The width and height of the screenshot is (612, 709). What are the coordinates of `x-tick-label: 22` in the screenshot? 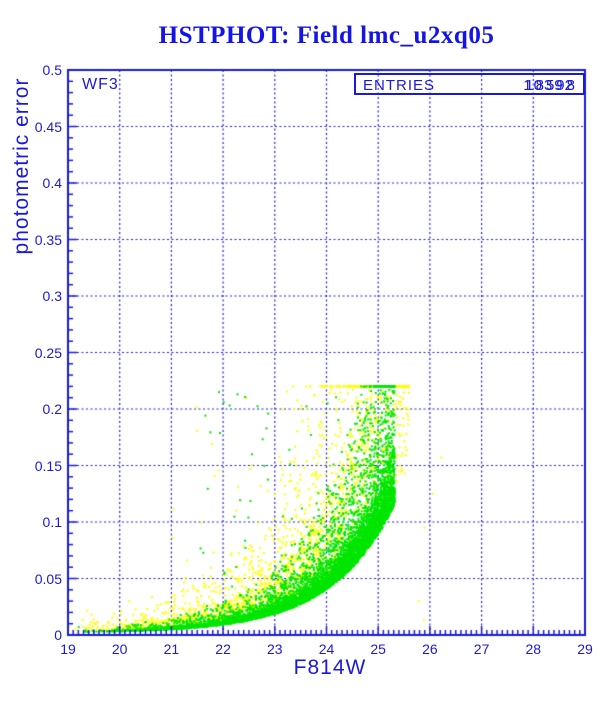 It's located at (223, 649).